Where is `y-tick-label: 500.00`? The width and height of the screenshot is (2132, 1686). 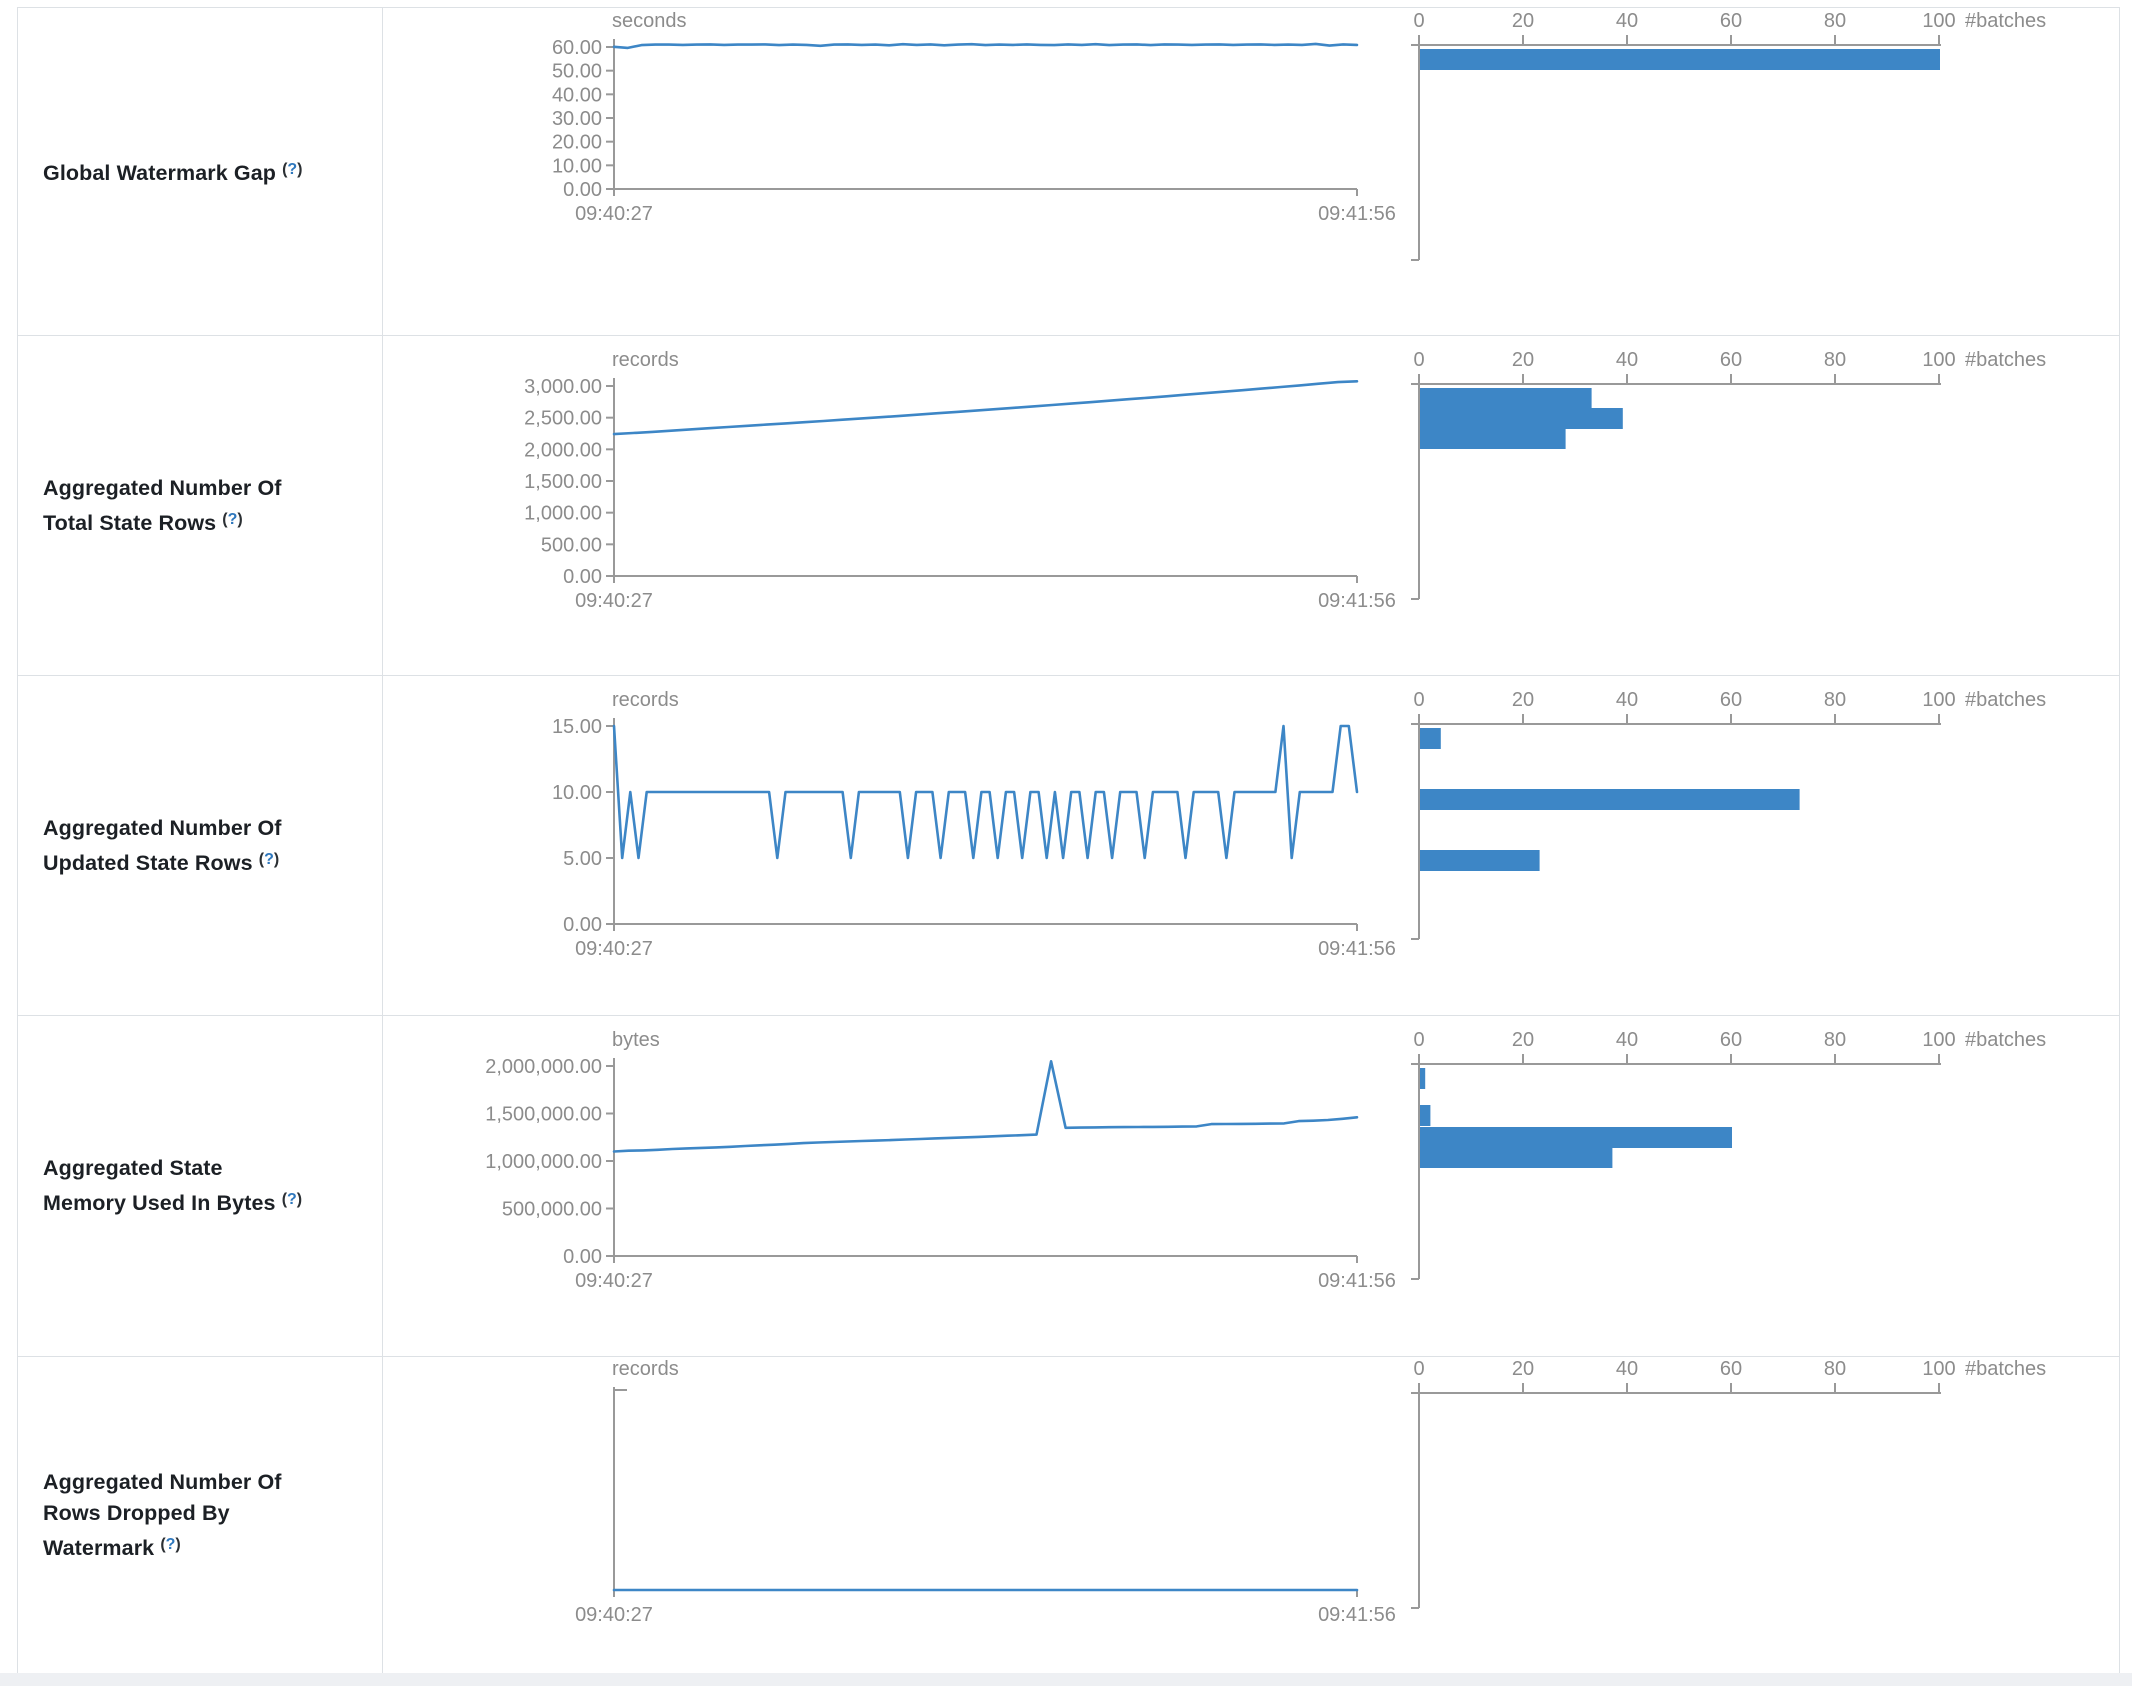
y-tick-label: 500.00 is located at coordinates (571, 545).